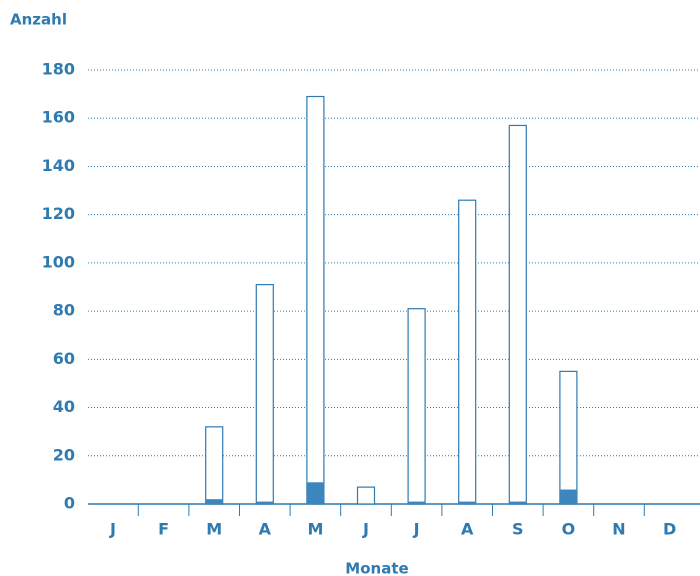 This screenshot has height=576, width=700. Describe the element at coordinates (569, 529) in the screenshot. I see `x-tick-label: O` at that location.